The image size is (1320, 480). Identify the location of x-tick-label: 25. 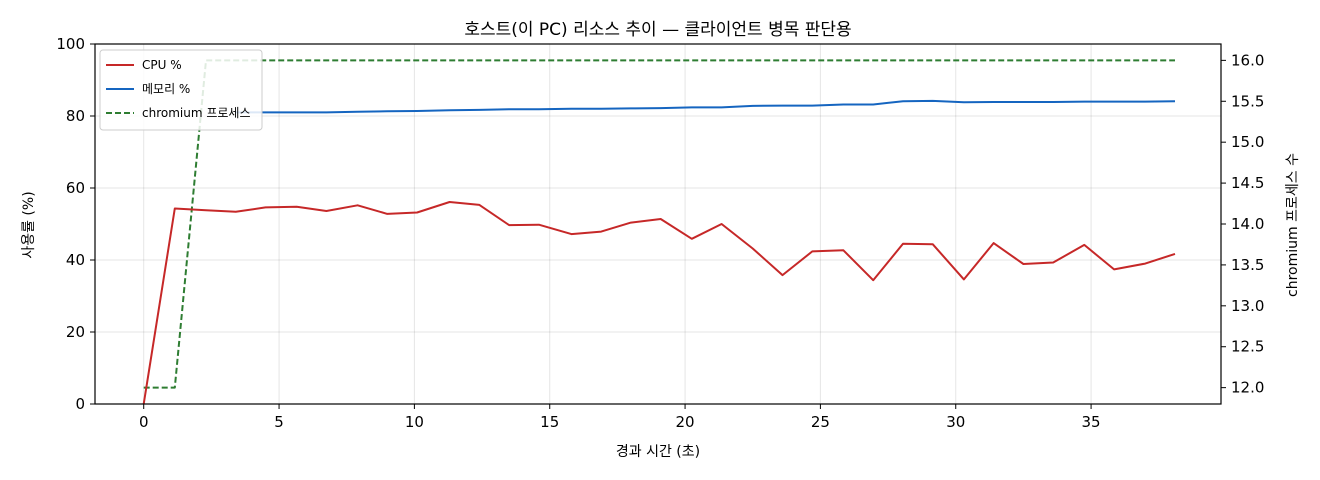
(820, 422).